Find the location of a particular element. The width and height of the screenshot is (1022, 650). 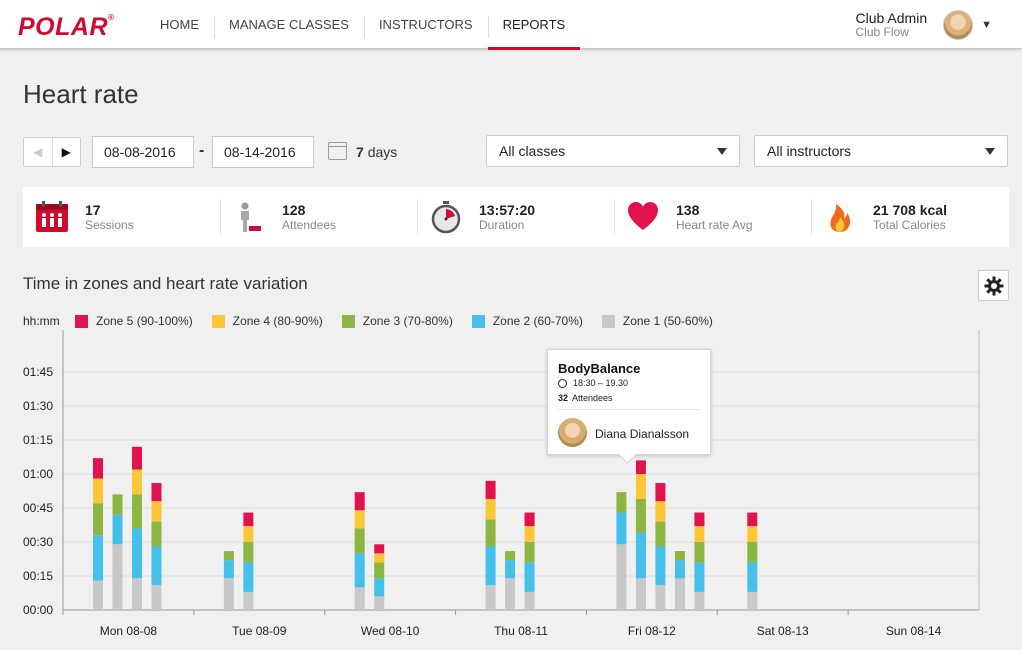

user-menu: Club Admin Club Flow ▼ is located at coordinates (924, 25).